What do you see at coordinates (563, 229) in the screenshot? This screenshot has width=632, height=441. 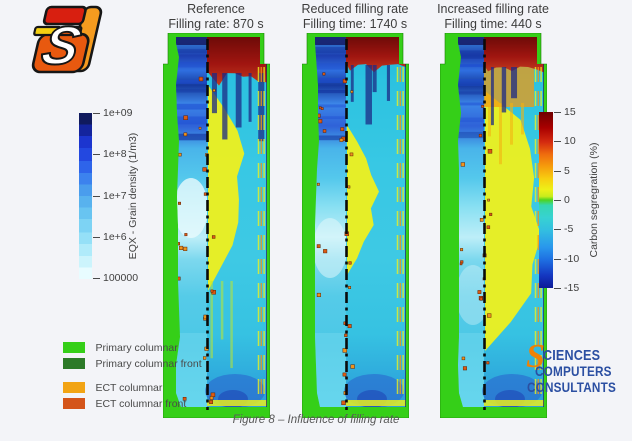 I see `segregation-tick: -5` at bounding box center [563, 229].